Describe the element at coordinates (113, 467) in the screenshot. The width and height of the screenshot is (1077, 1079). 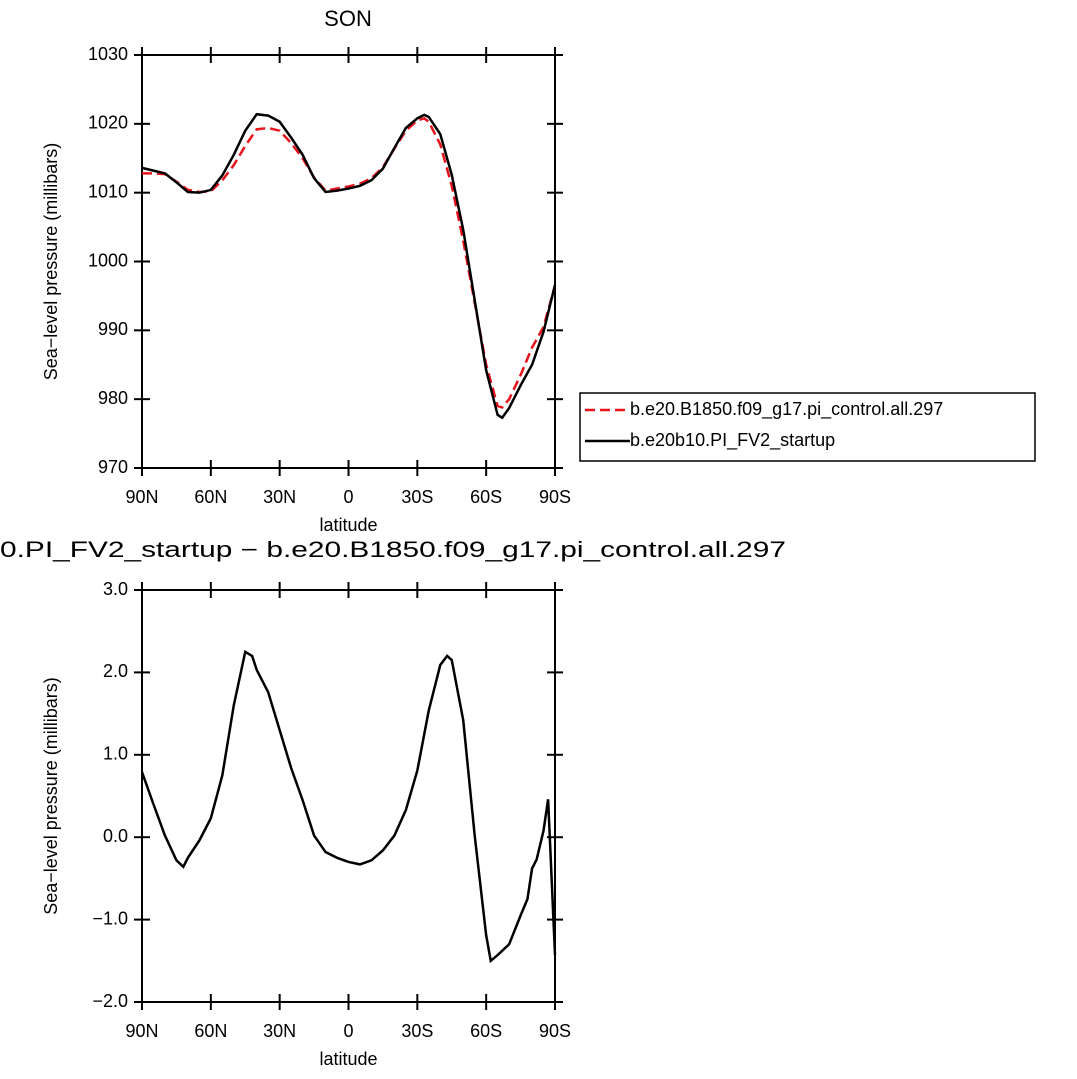
I see `y-tick-label: 970` at that location.